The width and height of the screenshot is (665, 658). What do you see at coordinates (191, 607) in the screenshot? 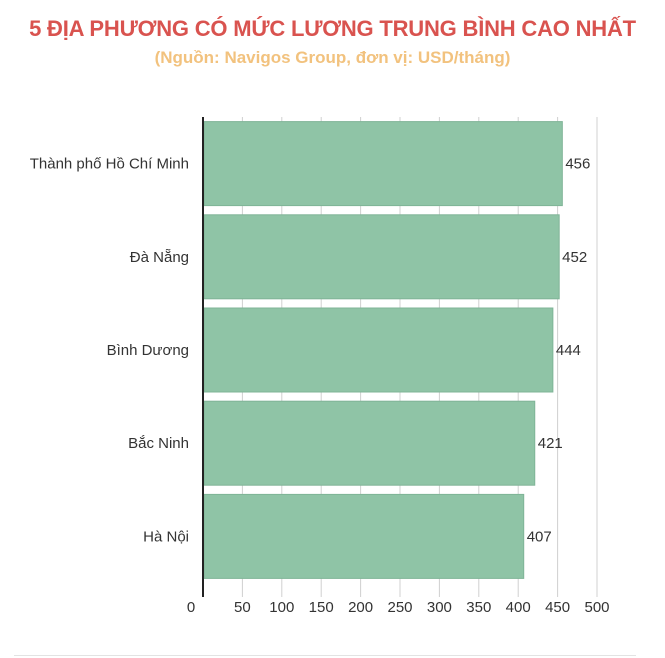
I see `x-tick-label: 0` at bounding box center [191, 607].